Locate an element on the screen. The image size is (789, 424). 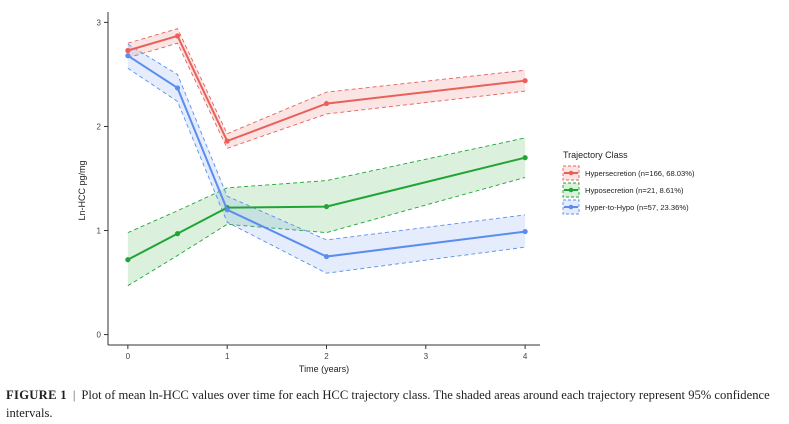
legend-label-2: Hyposecretion (n=21, 8.61%) is located at coordinates (634, 190).